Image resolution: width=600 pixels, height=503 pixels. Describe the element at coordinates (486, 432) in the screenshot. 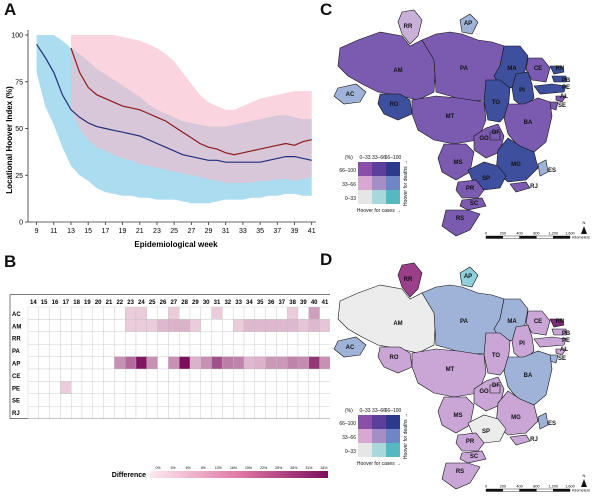

I see `state-label-sp: SP` at that location.